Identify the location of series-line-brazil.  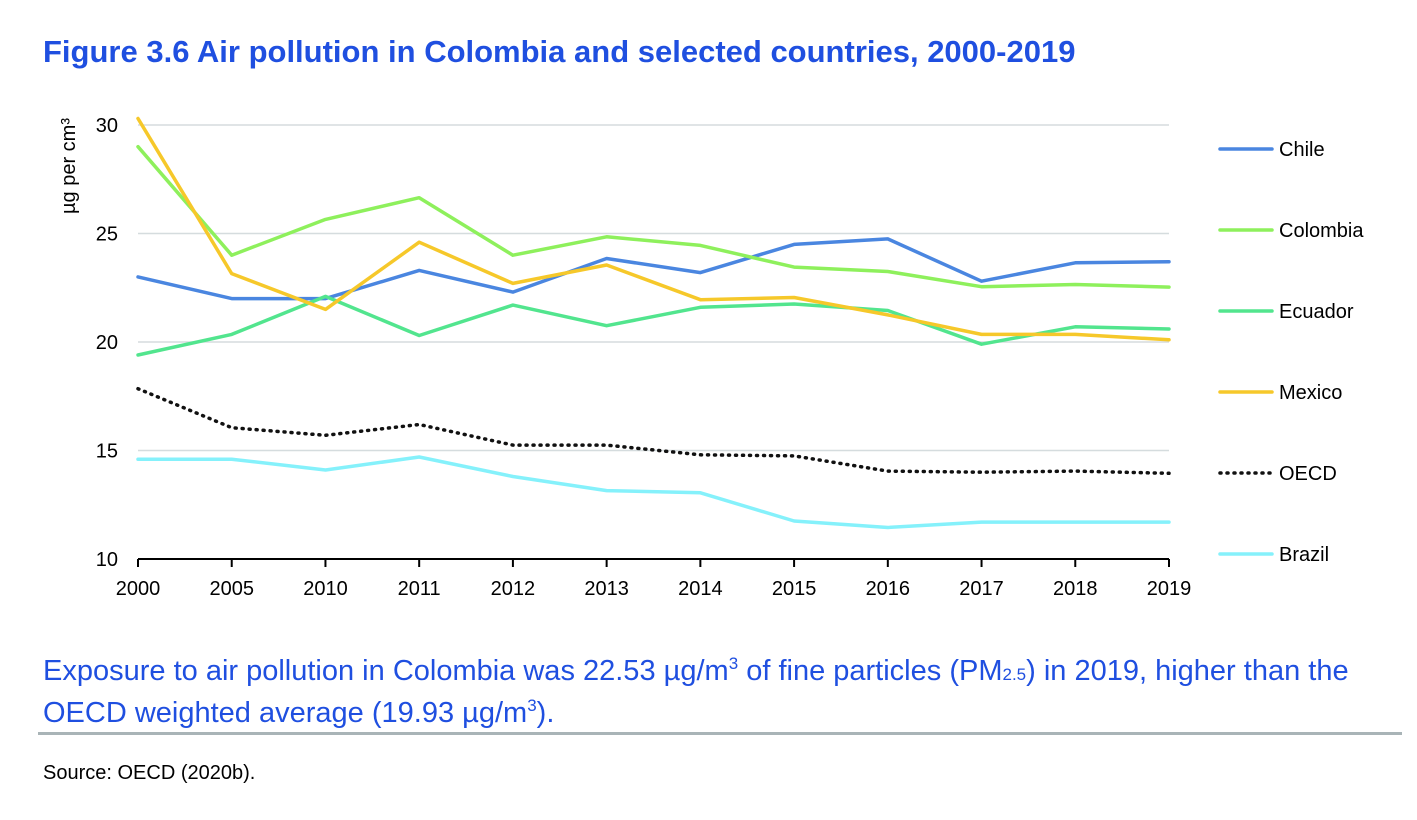
(653, 492).